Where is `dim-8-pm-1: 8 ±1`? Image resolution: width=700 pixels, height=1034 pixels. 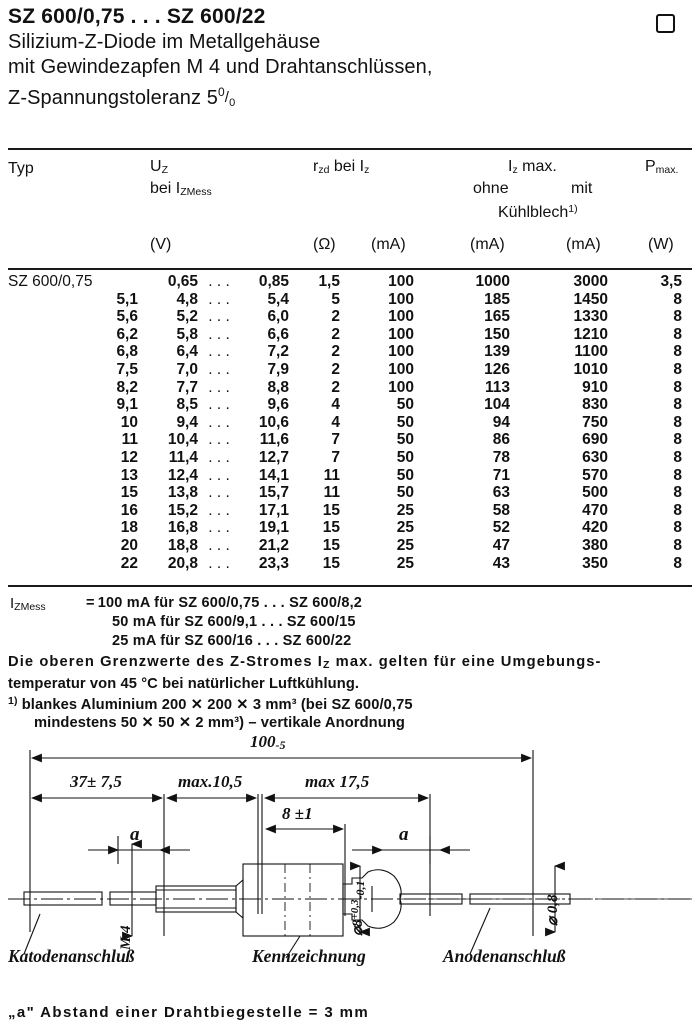
dim-8-pm-1: 8 ±1 is located at coordinates (297, 813).